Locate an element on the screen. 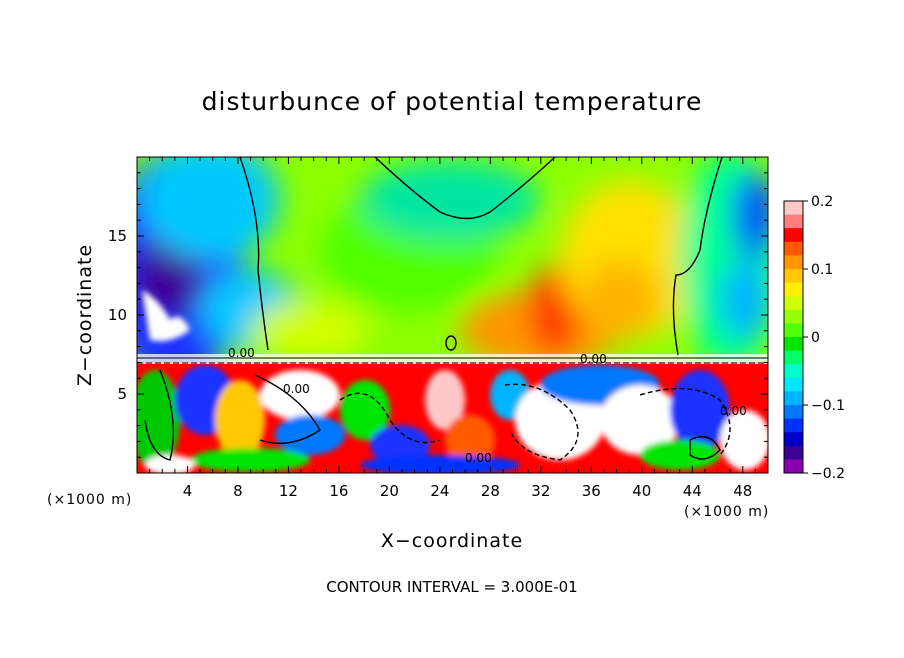 The width and height of the screenshot is (904, 658). x-unit-label-right: (×1000 m) is located at coordinates (726, 512).